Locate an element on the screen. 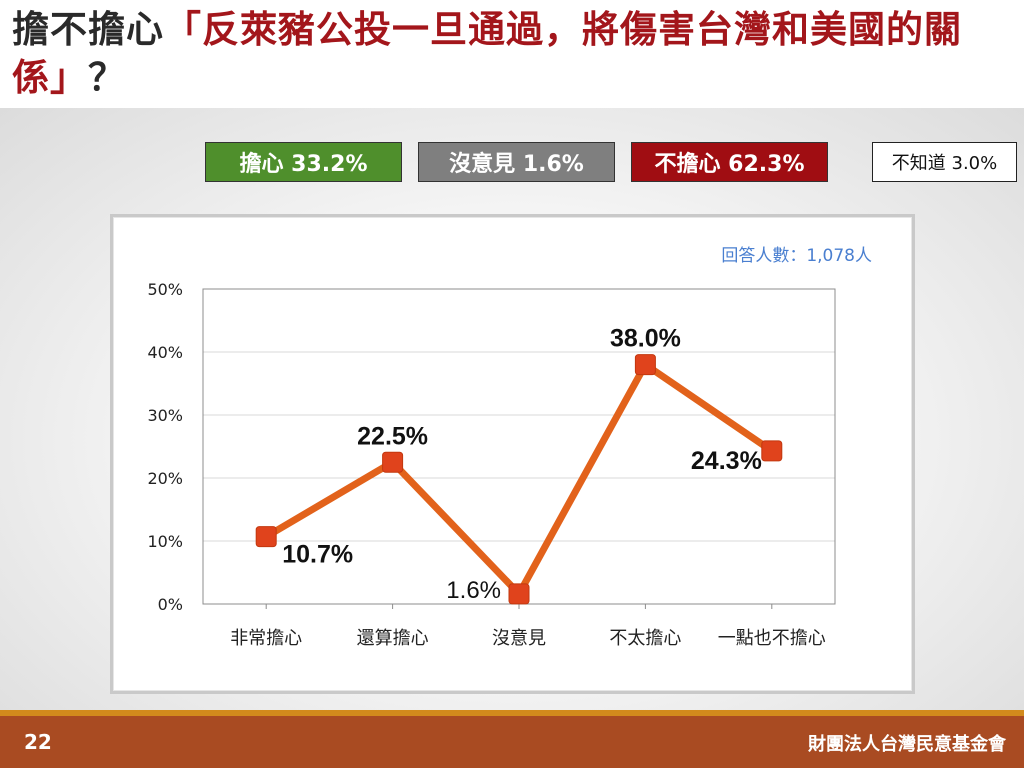 Image resolution: width=1024 pixels, height=768 pixels. data-label: 24.3% is located at coordinates (726, 461).